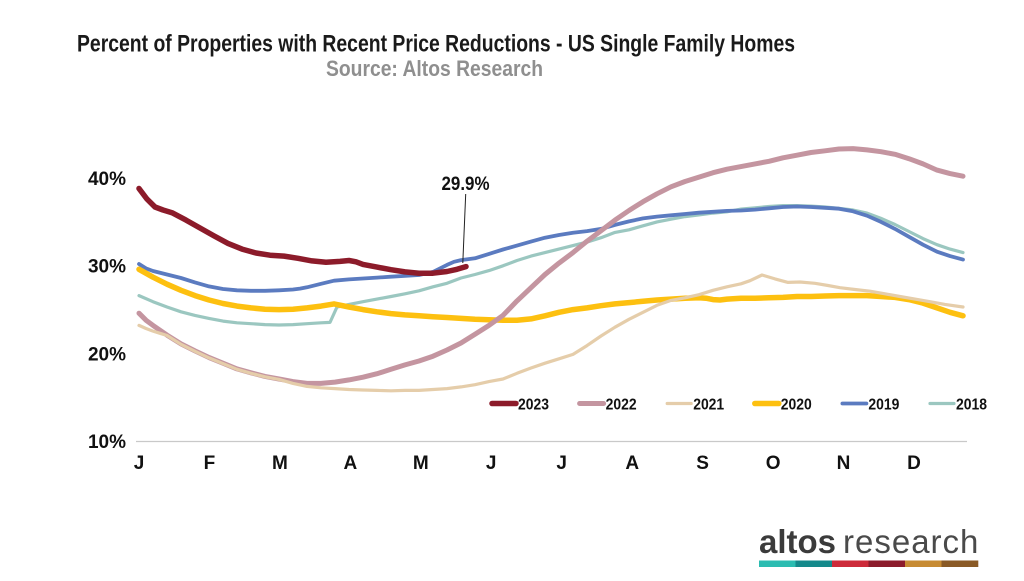 This screenshot has height=581, width=1024. What do you see at coordinates (107, 267) in the screenshot?
I see `svg-text: 30%` at bounding box center [107, 267].